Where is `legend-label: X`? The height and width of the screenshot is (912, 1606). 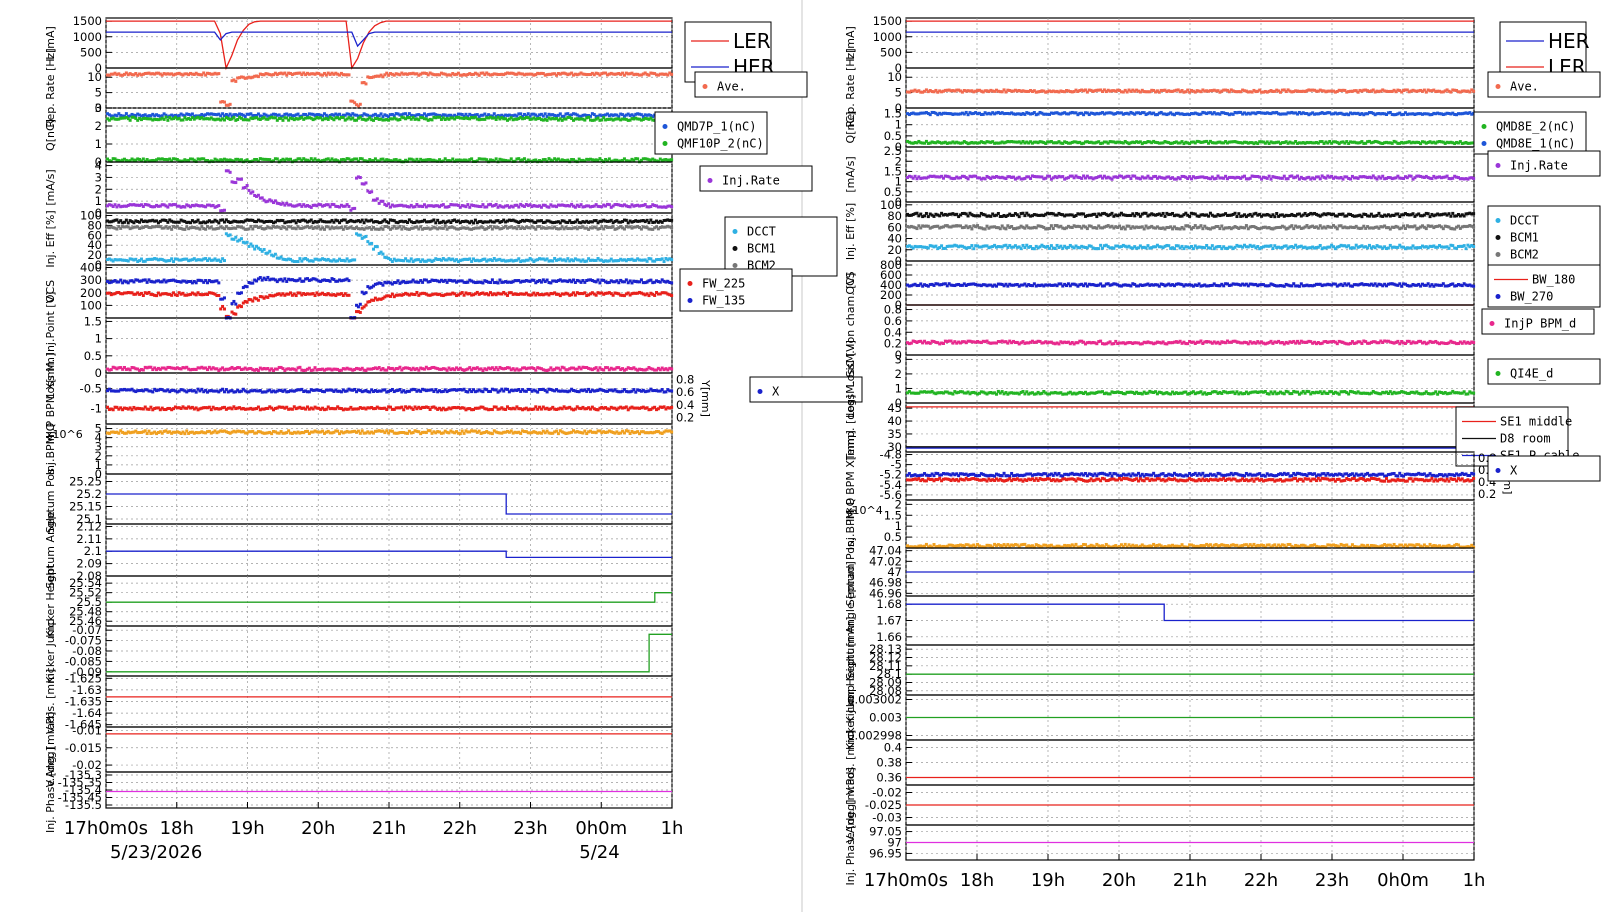 legend-label: X is located at coordinates (776, 392).